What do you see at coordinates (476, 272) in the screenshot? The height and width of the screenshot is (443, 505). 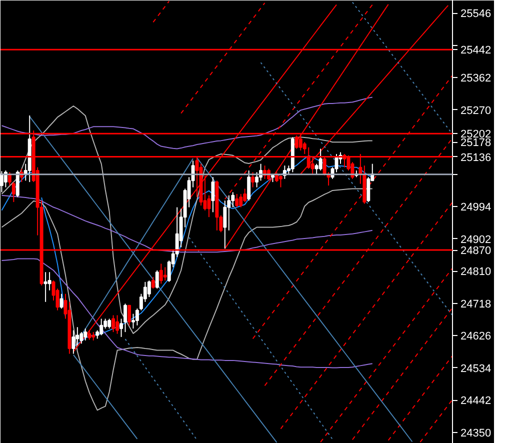 I see `y-tick-label: 24810` at bounding box center [476, 272].